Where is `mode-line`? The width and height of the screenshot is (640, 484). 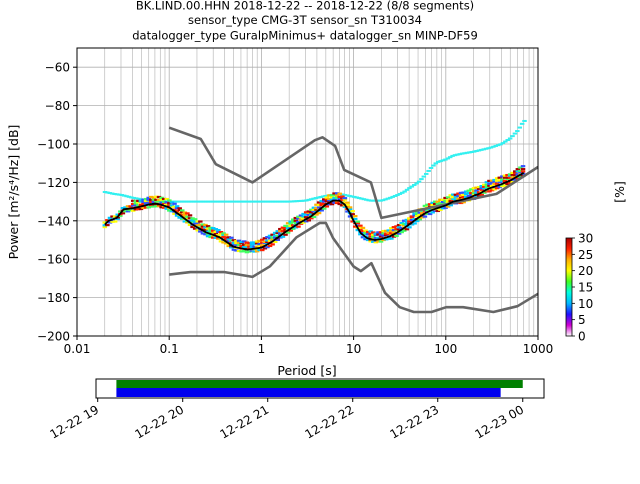 mode-line is located at coordinates (314, 211).